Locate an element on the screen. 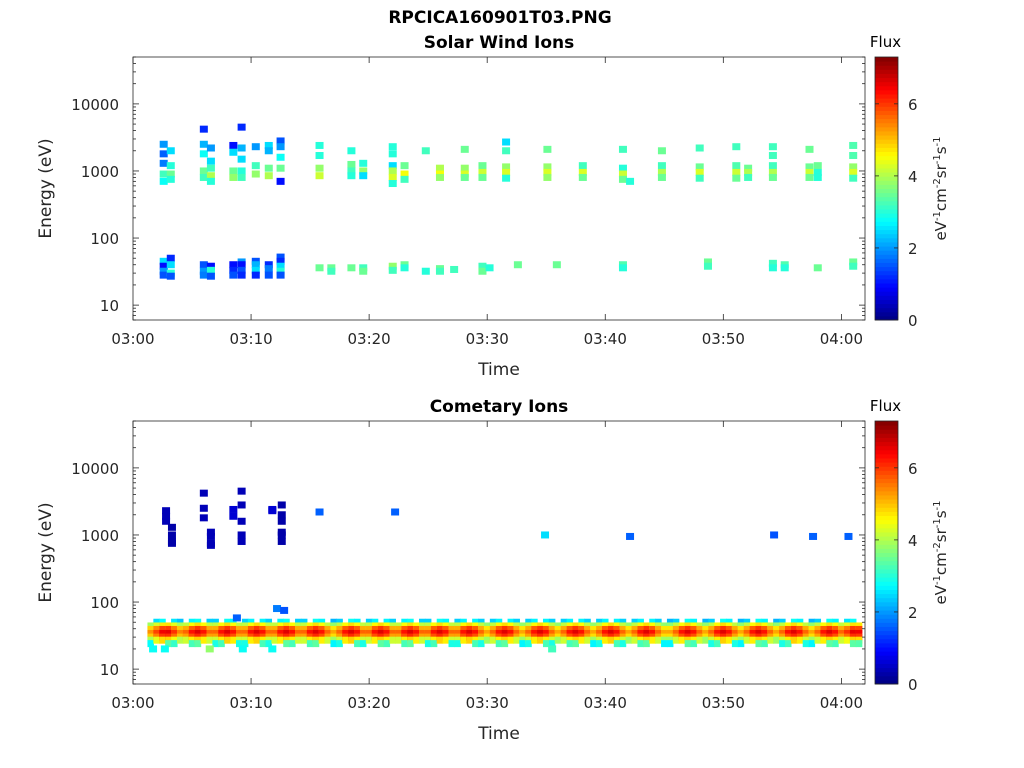 This screenshot has width=1024, height=768. x-tick-label: 03:40 is located at coordinates (605, 339).